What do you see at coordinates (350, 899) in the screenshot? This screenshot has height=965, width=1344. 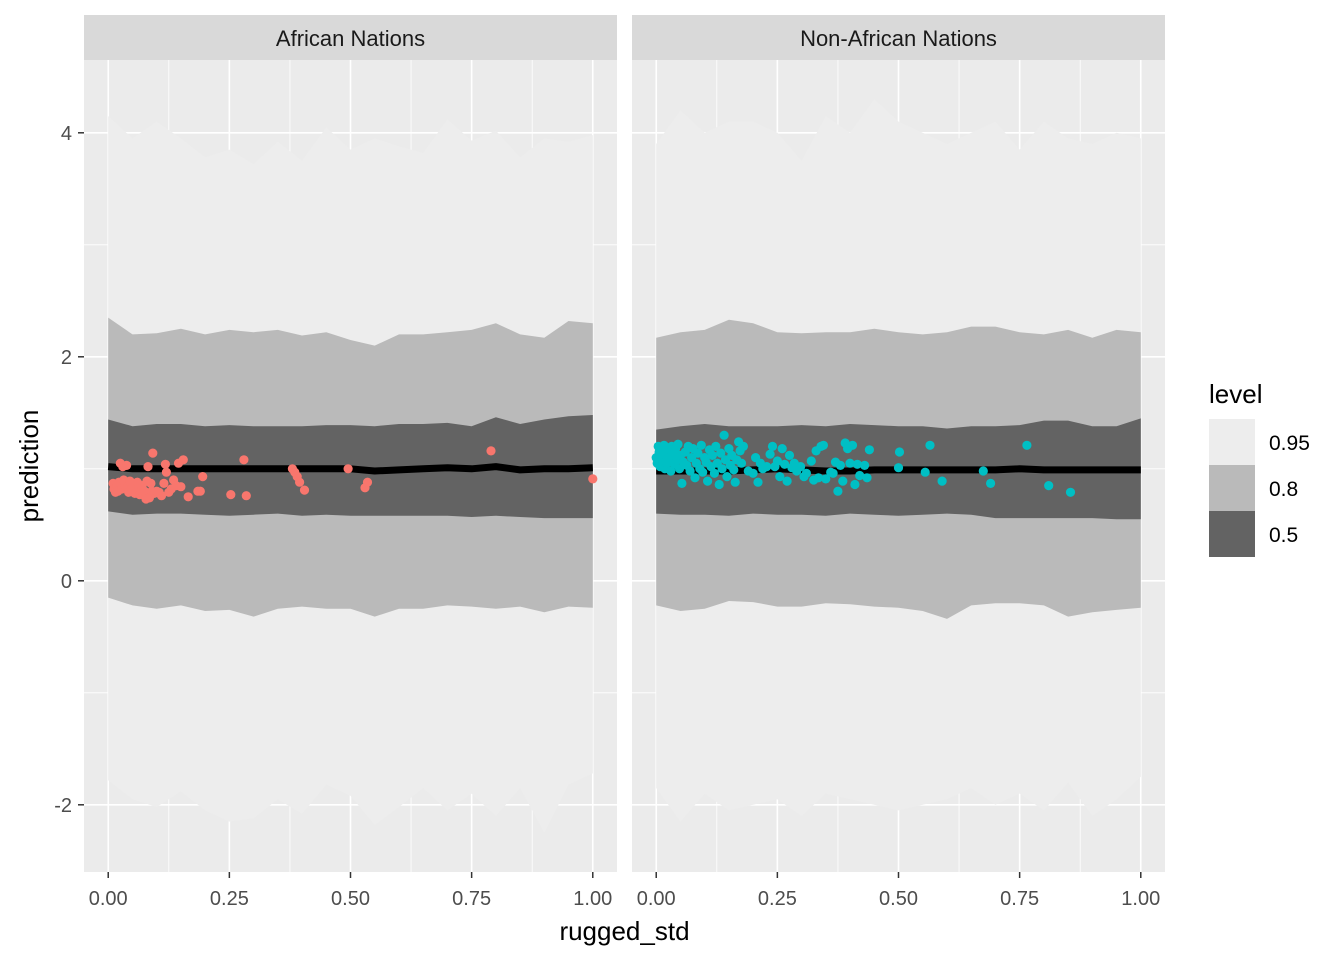 I see `x-tick-label: 0.50` at bounding box center [350, 899].